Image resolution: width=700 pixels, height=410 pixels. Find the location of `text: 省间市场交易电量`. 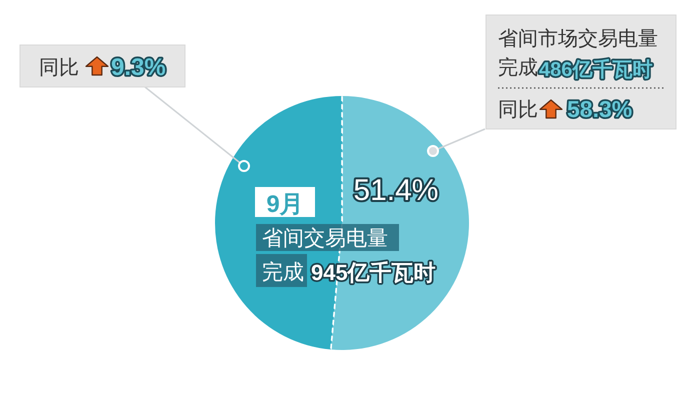

text: 省间市场交易电量 is located at coordinates (578, 38).